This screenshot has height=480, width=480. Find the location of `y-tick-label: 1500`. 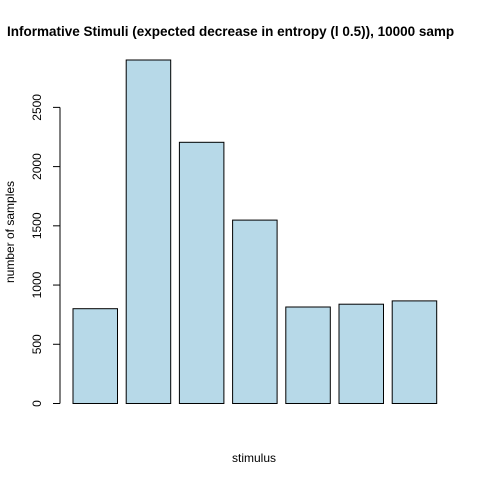

y-tick-label: 1500 is located at coordinates (37, 225).